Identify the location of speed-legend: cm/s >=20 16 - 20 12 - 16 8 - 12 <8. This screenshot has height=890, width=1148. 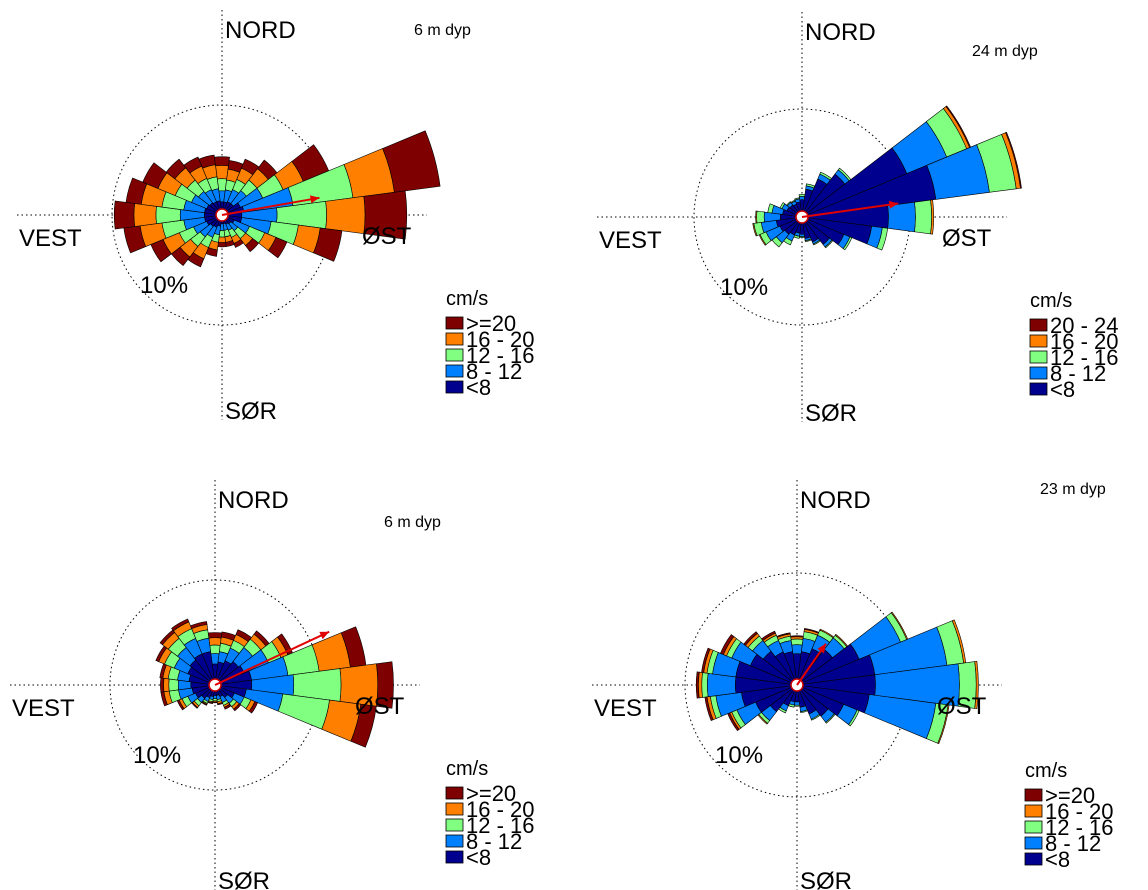
(1069, 816).